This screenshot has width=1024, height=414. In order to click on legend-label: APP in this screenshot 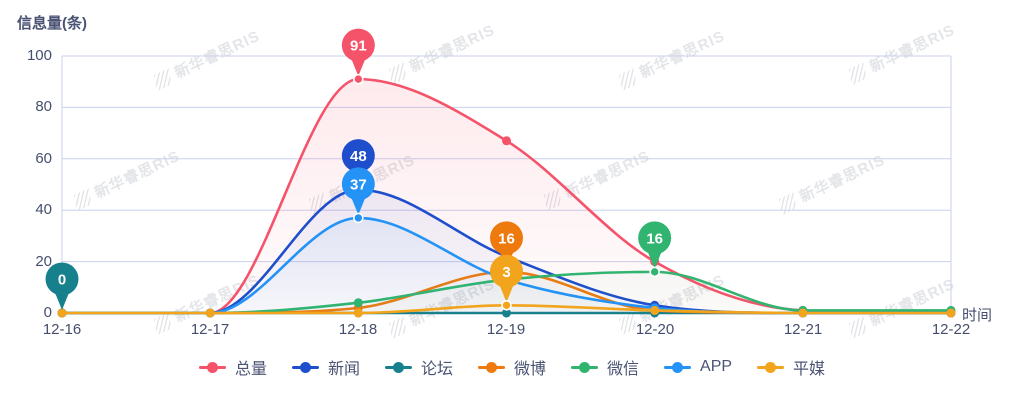, I will do `click(716, 366)`.